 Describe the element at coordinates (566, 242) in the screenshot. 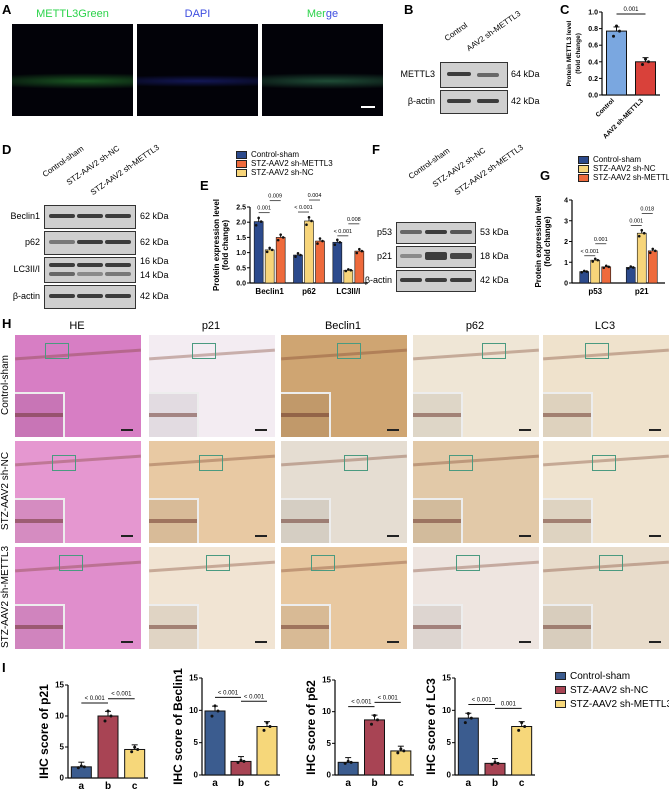

I see `y-tick-label: 2` at that location.